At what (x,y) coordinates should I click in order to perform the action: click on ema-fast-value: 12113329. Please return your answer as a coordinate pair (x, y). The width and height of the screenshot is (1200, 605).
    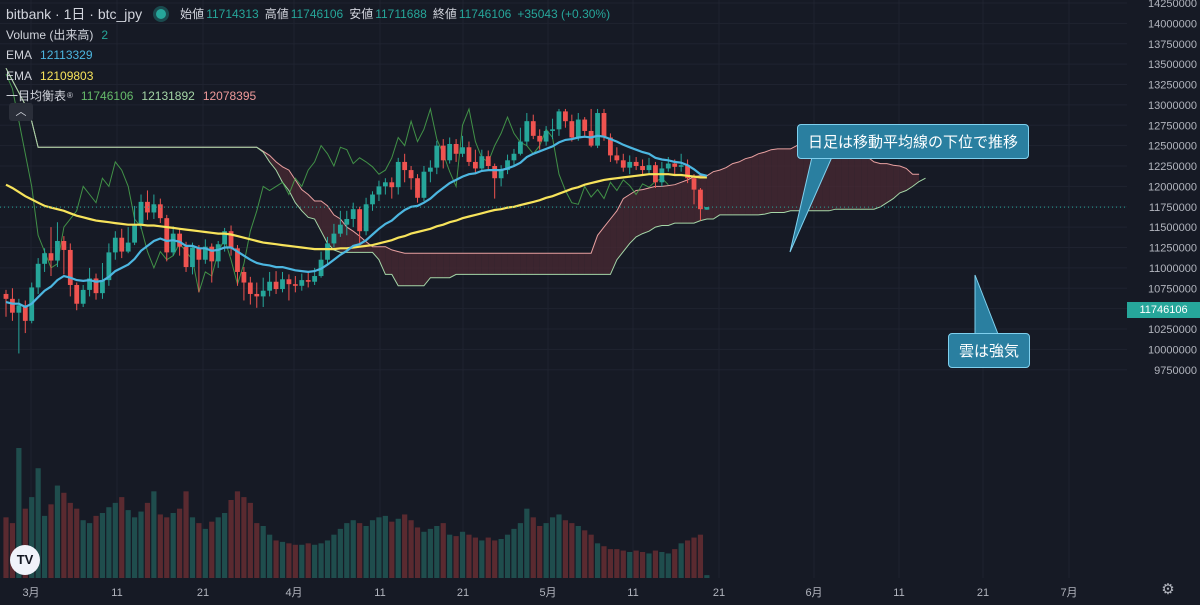
    Looking at the image, I should click on (66, 55).